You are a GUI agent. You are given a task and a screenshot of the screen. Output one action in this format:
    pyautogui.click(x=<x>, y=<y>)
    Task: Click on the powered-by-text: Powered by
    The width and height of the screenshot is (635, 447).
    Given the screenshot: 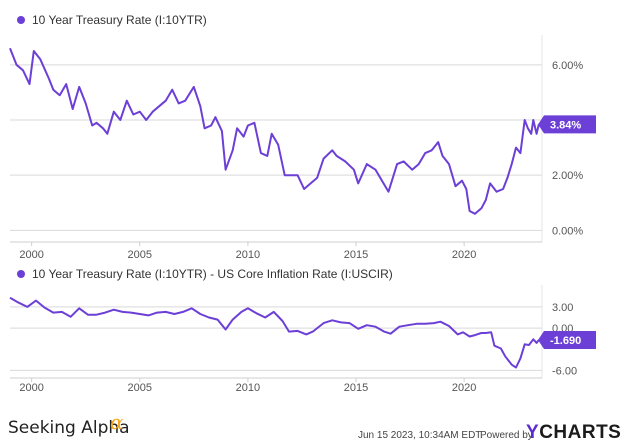 What is the action you would take?
    pyautogui.click(x=506, y=435)
    